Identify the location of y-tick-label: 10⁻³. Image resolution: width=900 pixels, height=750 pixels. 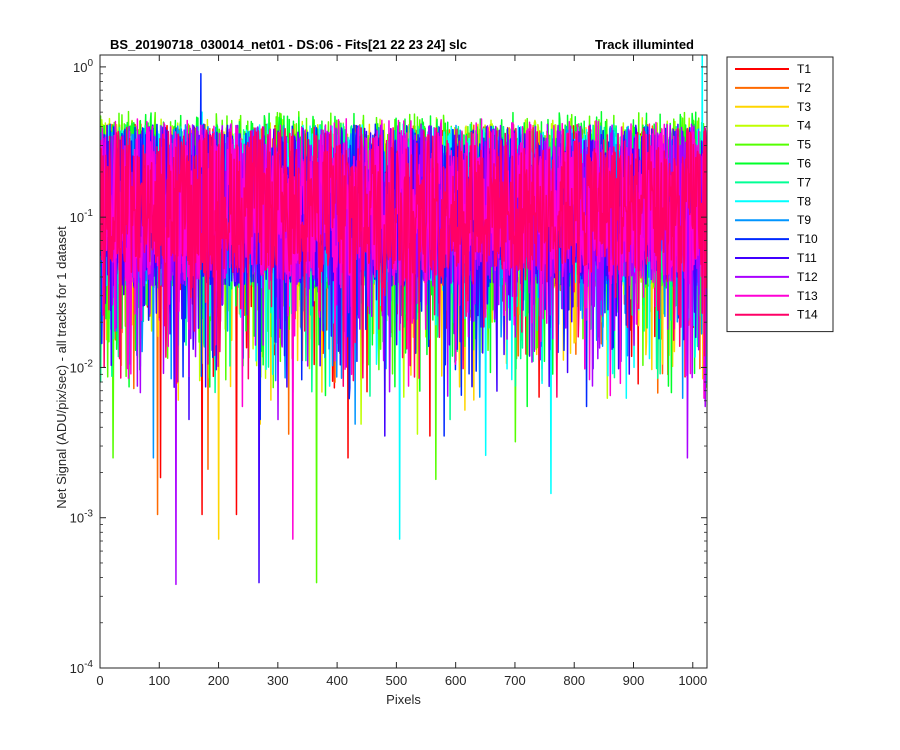
(82, 517).